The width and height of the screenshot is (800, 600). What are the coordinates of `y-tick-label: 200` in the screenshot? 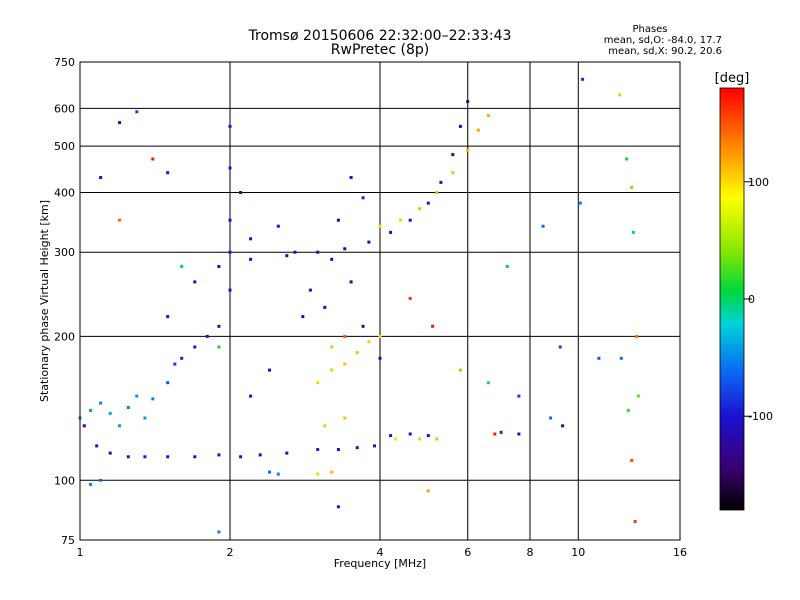 It's located at (64, 336).